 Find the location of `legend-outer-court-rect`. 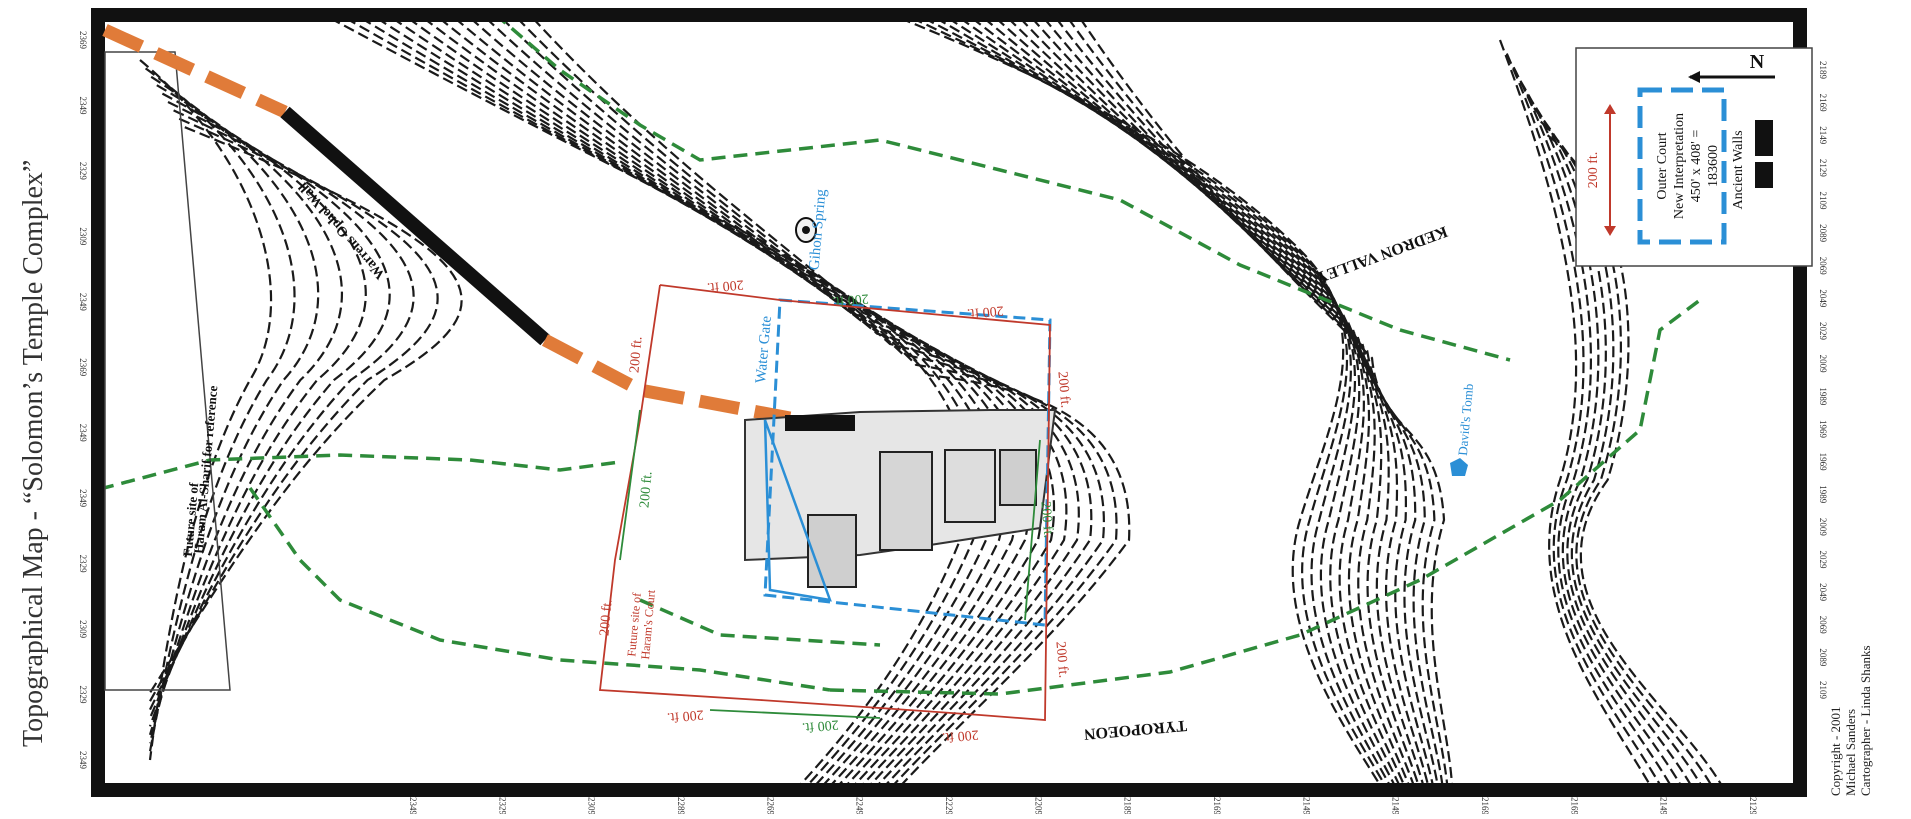

legend-outer-court-rect is located at coordinates (1682, 166).